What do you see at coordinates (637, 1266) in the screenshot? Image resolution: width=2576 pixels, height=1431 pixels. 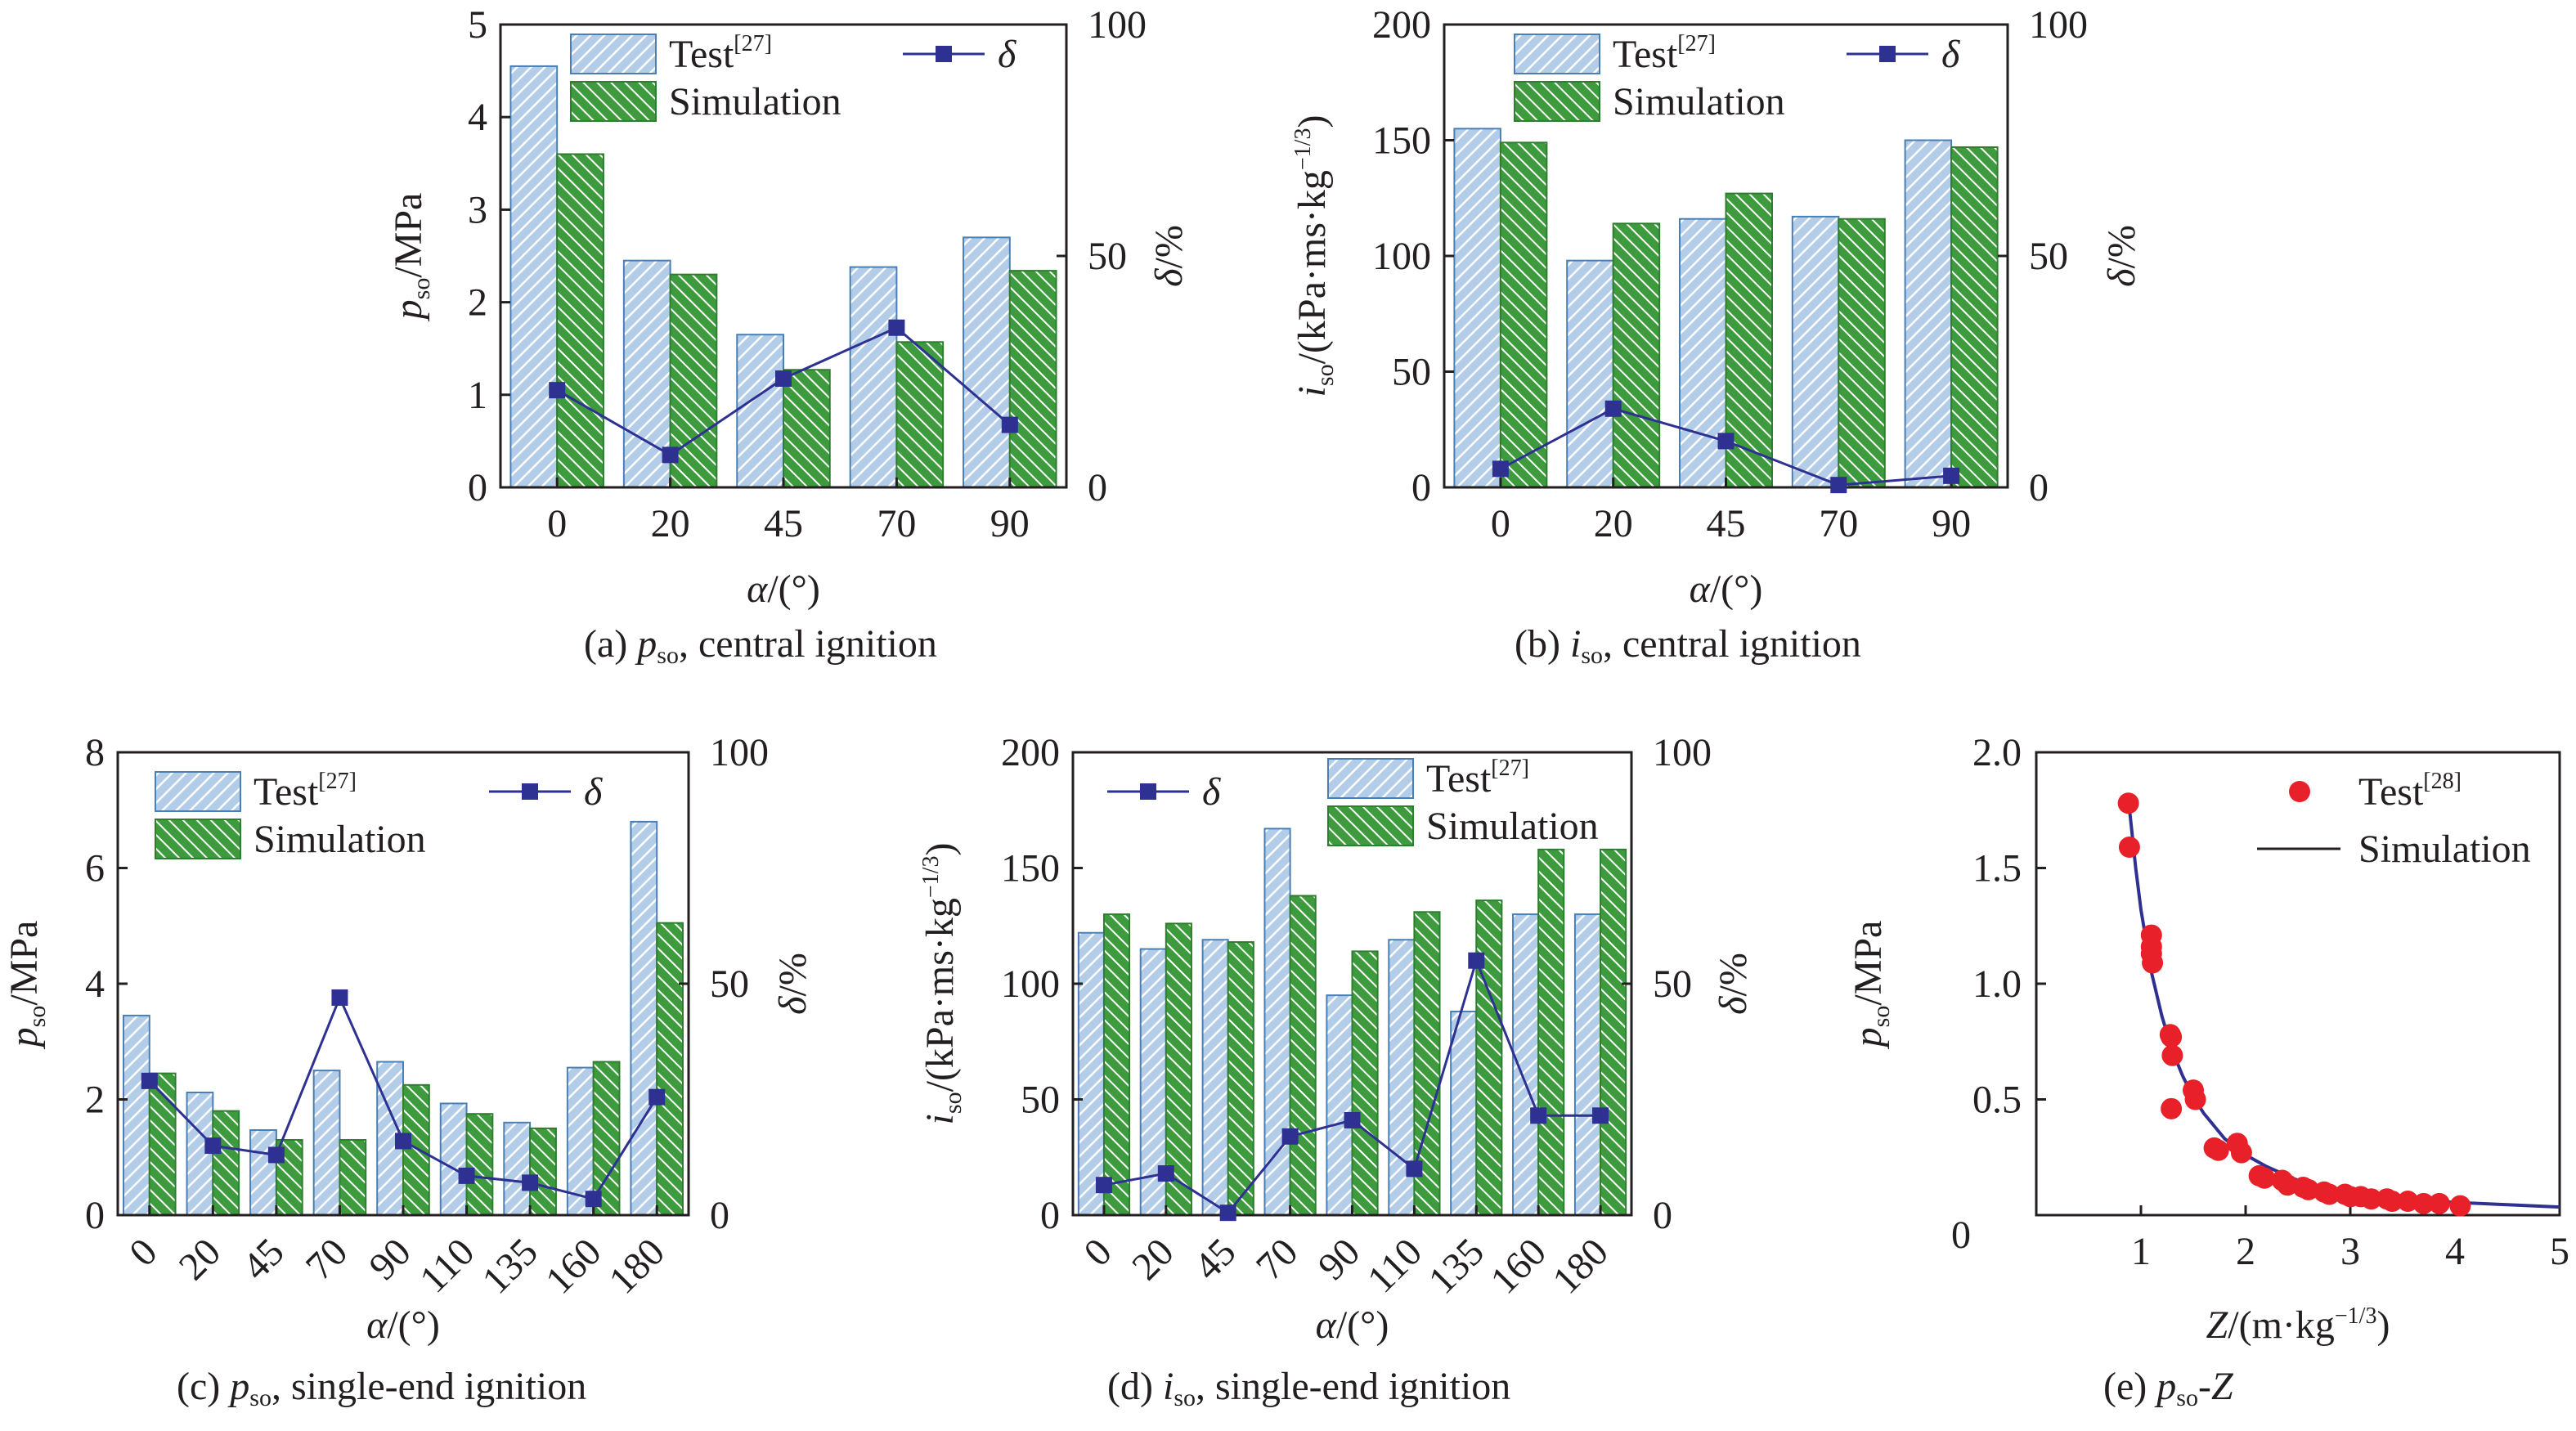 I see `x-tick-label: 180` at bounding box center [637, 1266].